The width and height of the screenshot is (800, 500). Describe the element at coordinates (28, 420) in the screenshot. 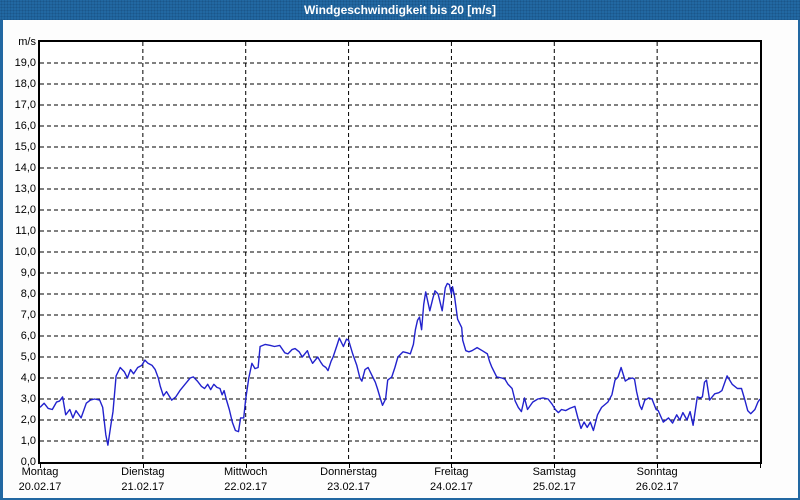

I see `y-axis-tick-label: 2,0` at that location.